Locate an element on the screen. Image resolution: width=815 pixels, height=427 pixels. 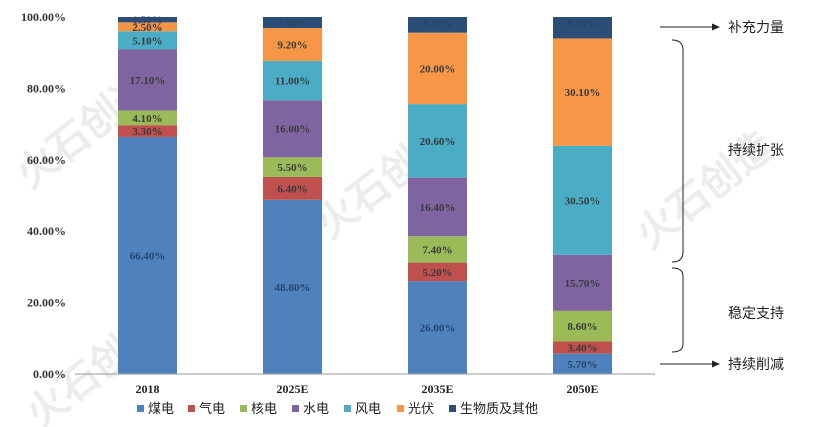
data-label: 11.00% is located at coordinates (292, 82).